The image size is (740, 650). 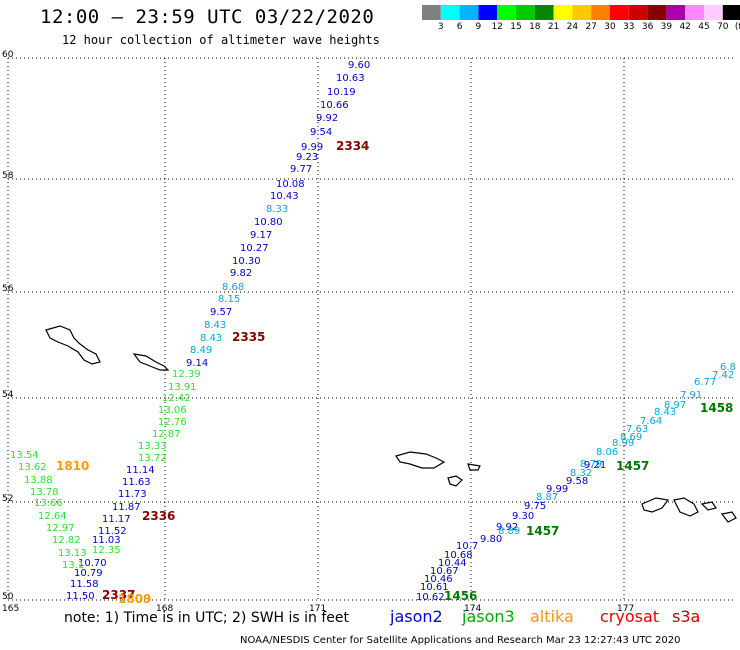 I want to click on wave-height-label: 9.60, so click(x=359, y=65).